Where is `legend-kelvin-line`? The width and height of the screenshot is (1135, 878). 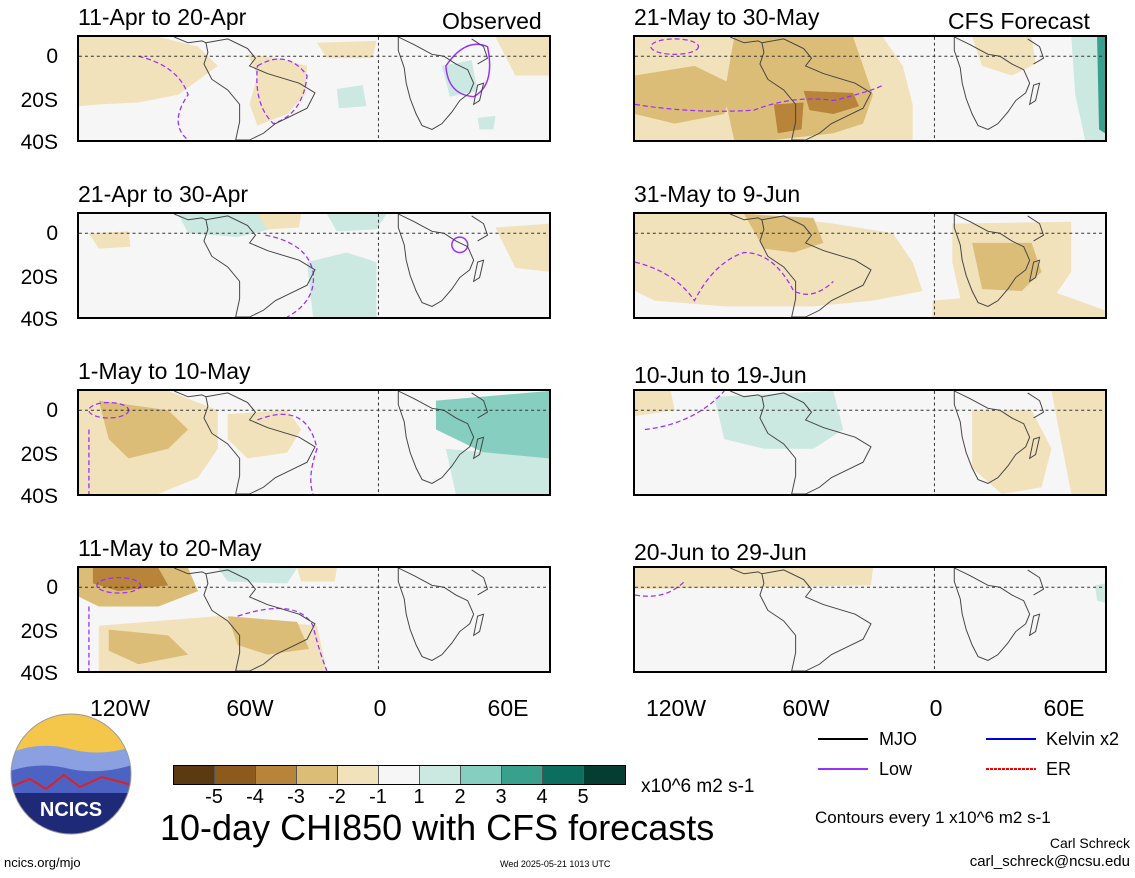
legend-kelvin-line is located at coordinates (1011, 739).